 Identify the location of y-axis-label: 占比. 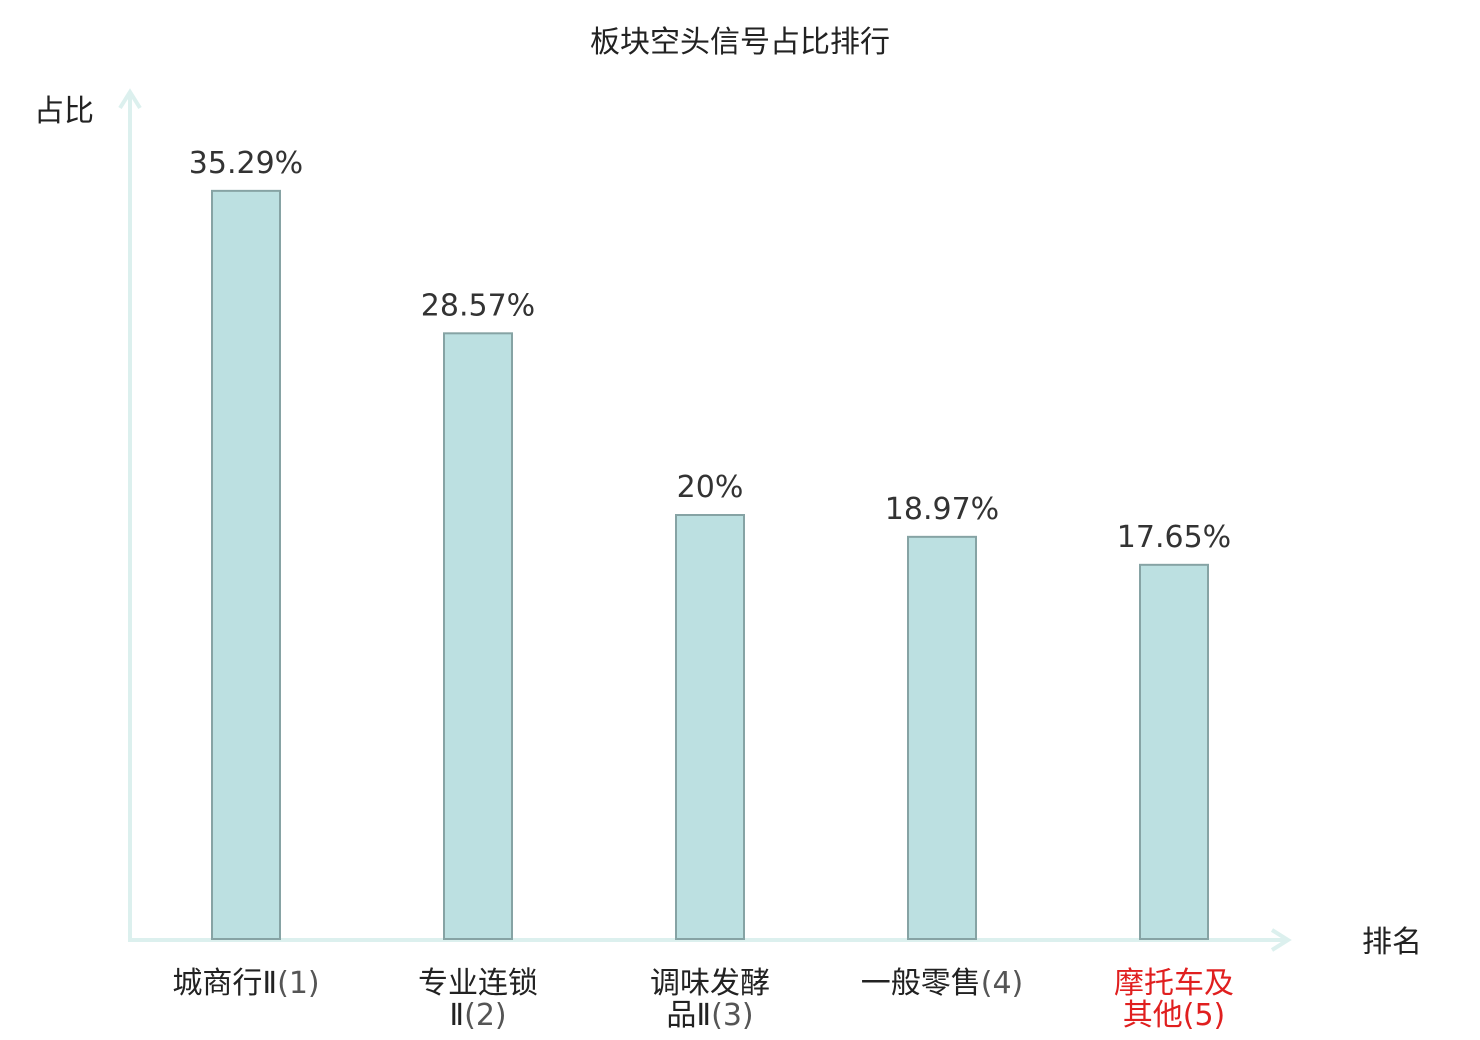
(64, 111).